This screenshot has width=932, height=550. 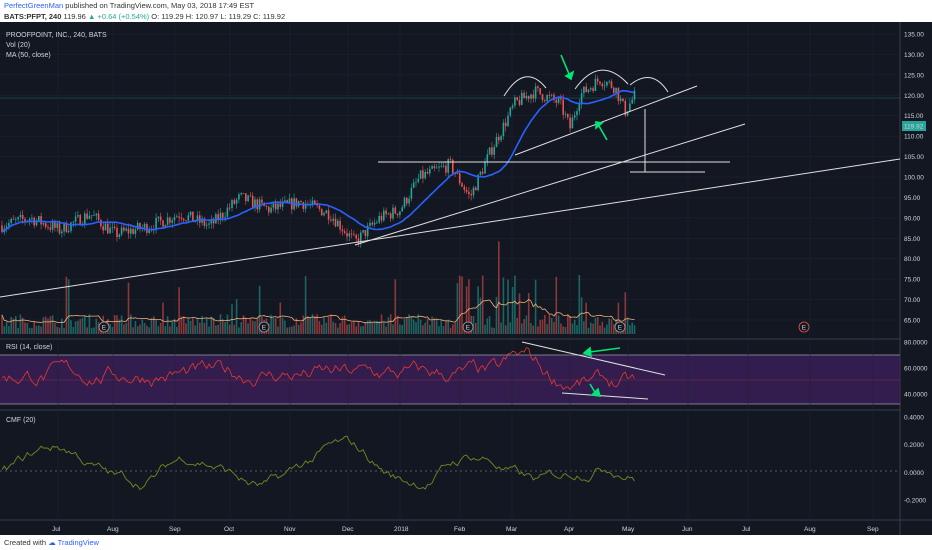 I want to click on right-shoulder-arc, so click(x=649, y=85).